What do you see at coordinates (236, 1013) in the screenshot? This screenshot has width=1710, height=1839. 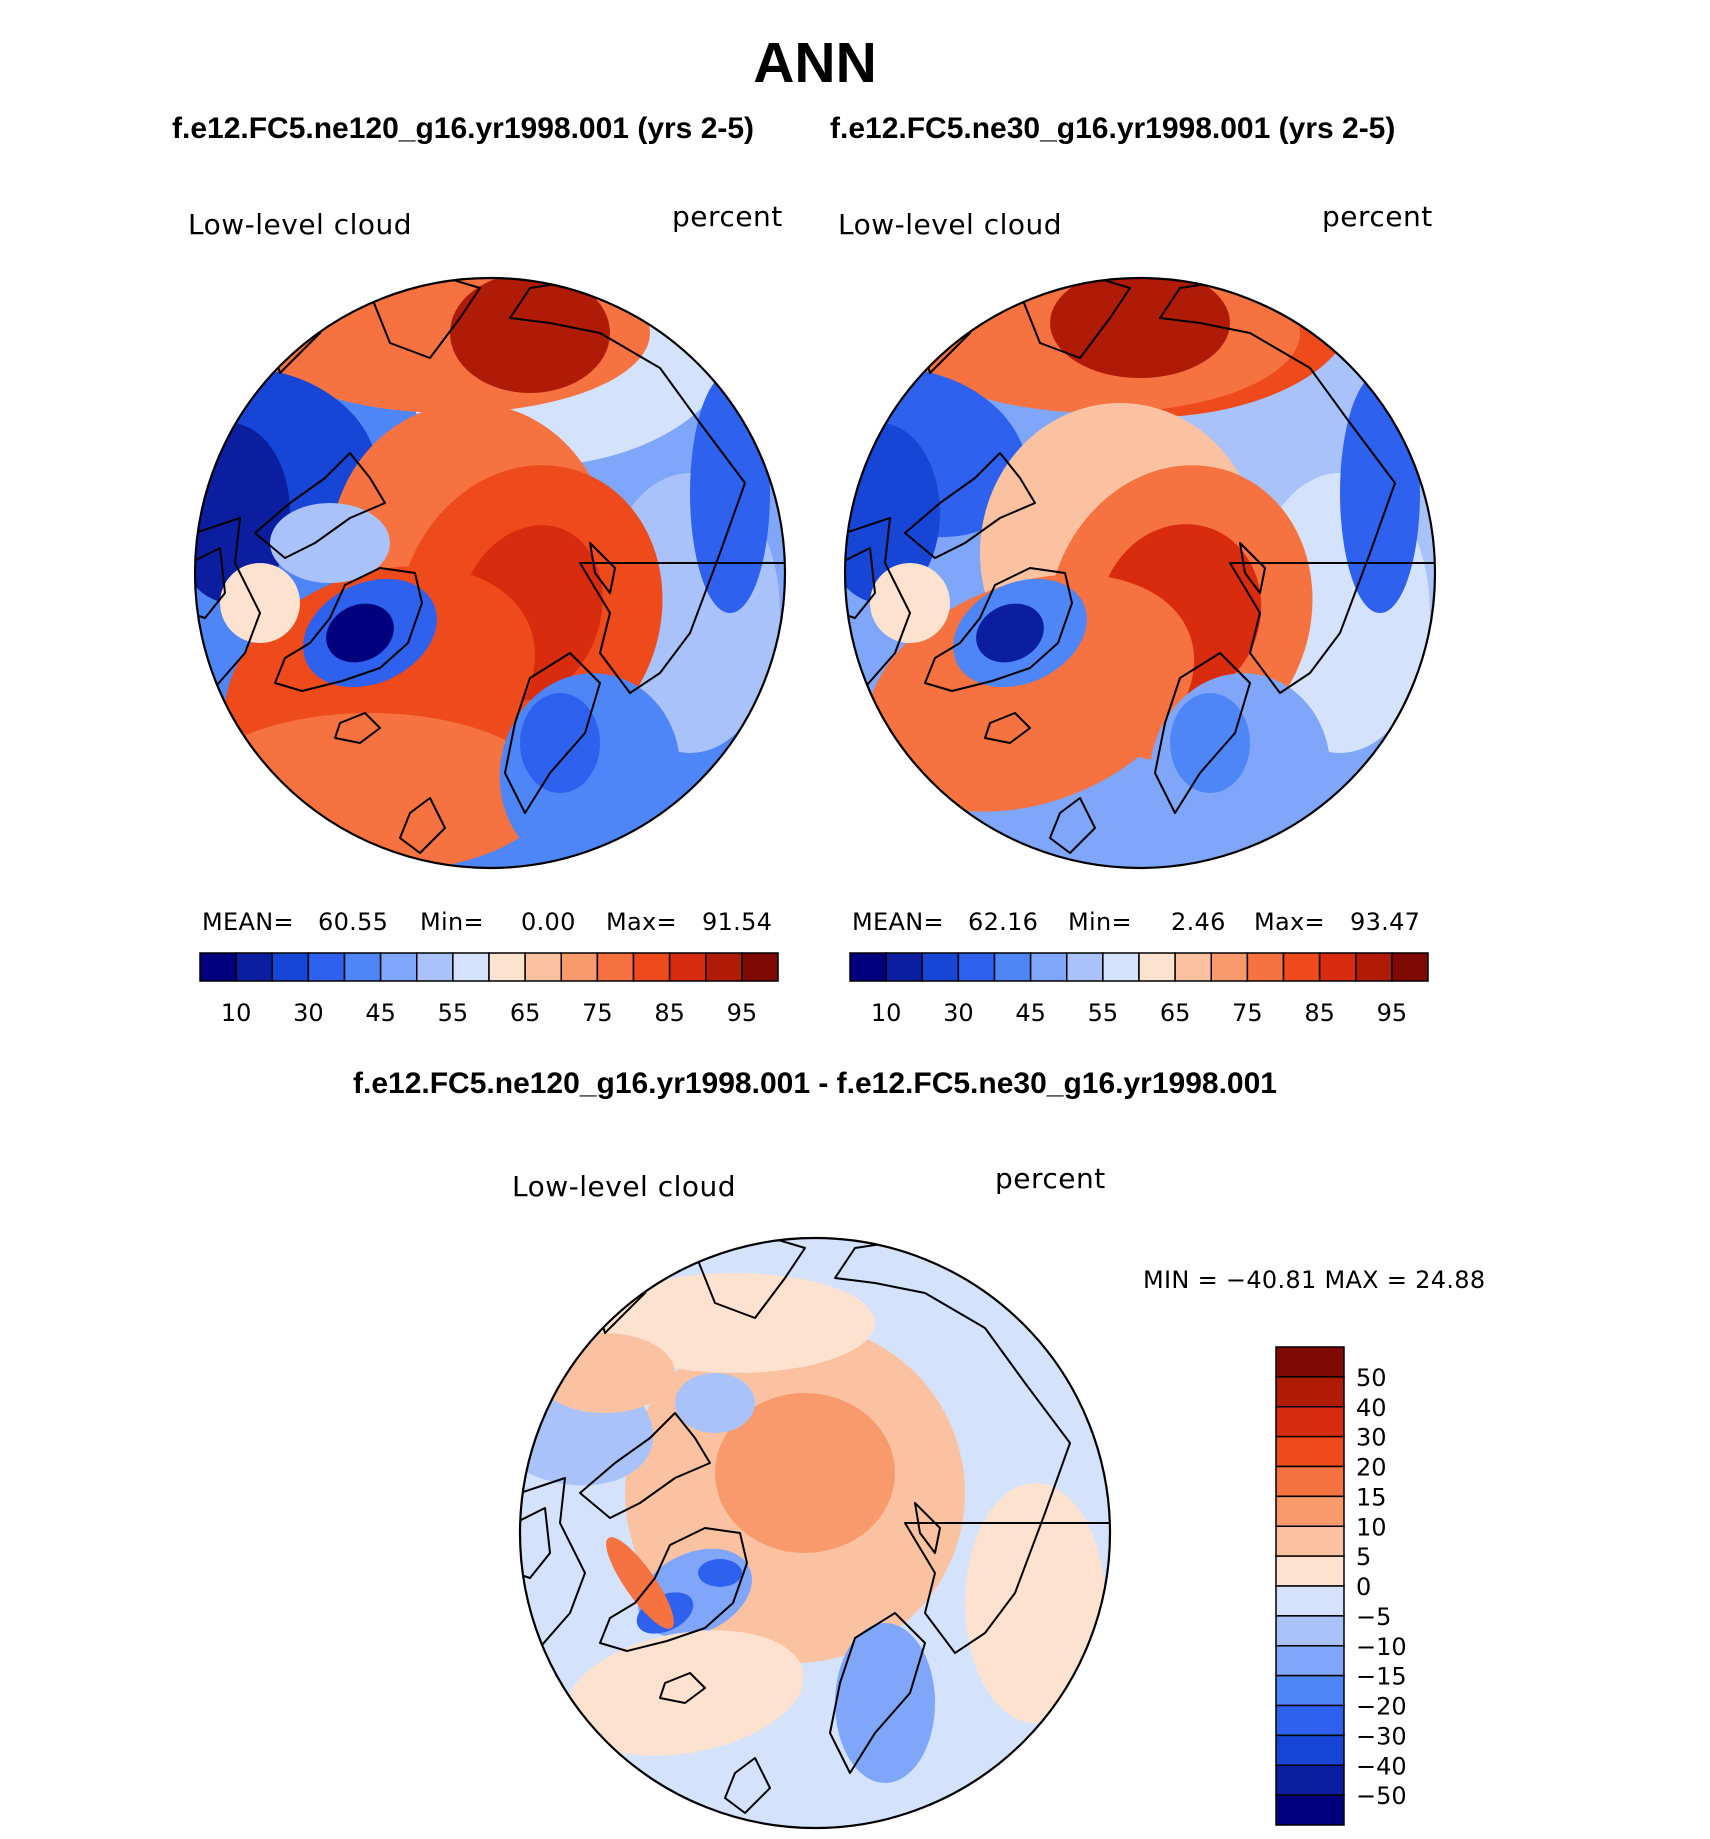 I see `colorbar-1-tick-label: 10` at bounding box center [236, 1013].